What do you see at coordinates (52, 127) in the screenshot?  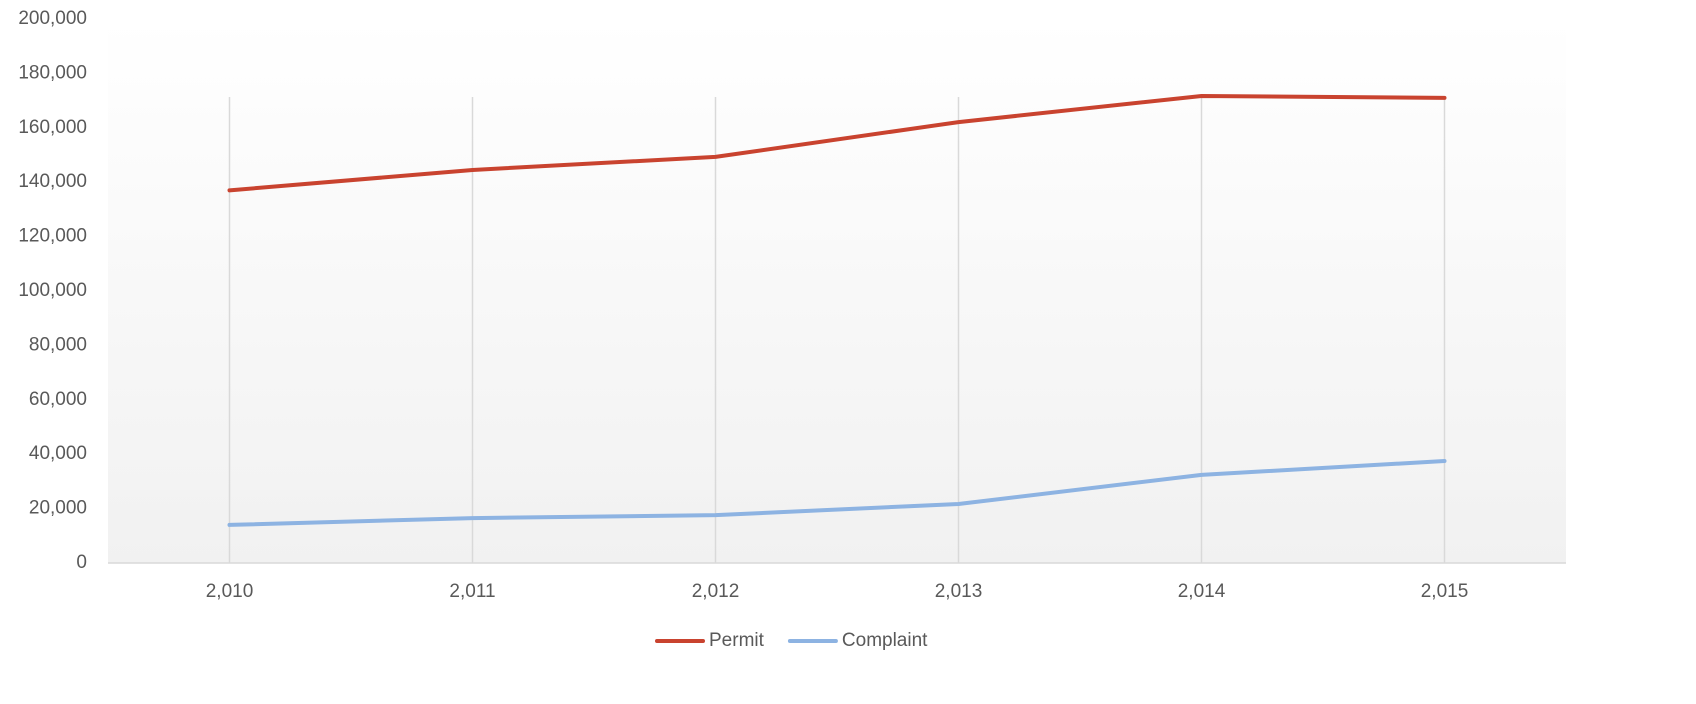 I see `y-tick-label: 160,000` at bounding box center [52, 127].